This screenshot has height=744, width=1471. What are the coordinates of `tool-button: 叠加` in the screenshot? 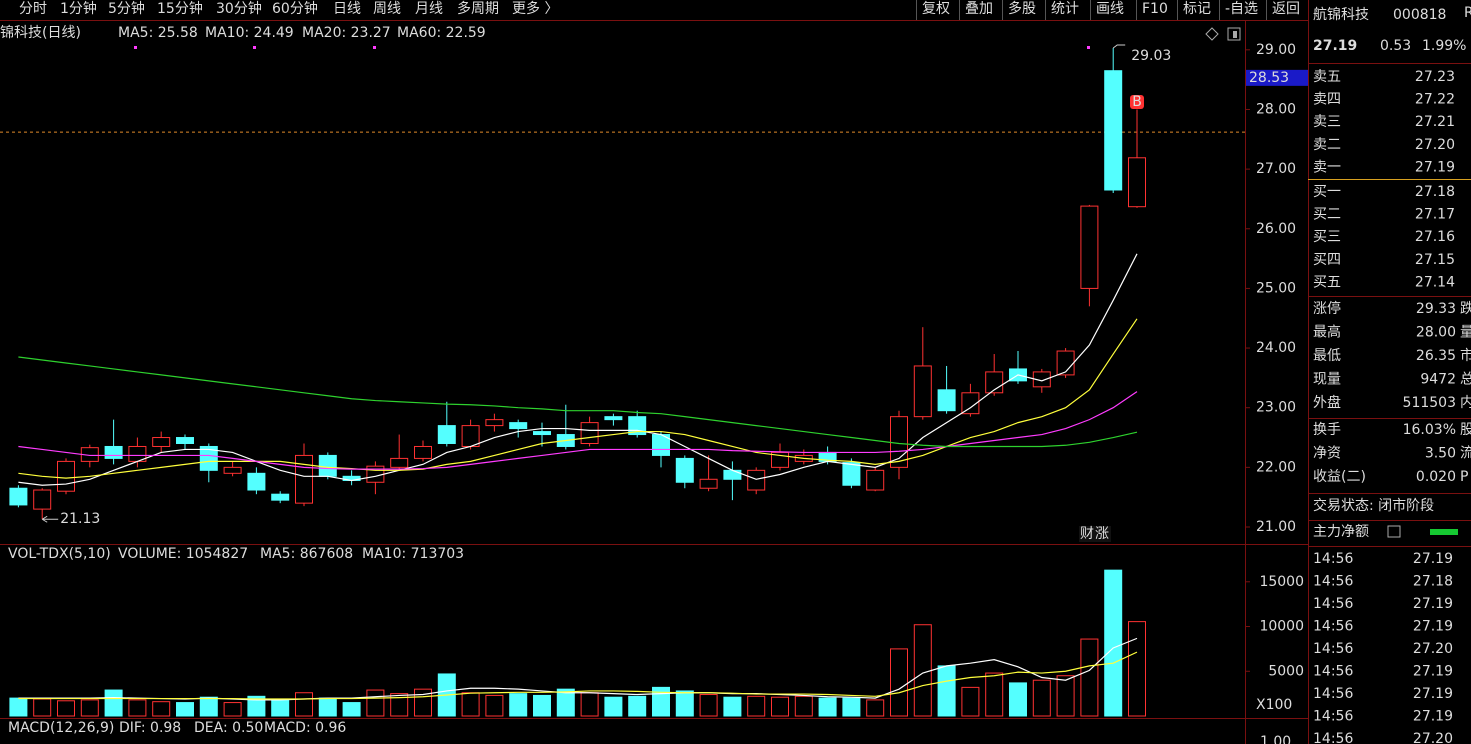 It's located at (979, 9).